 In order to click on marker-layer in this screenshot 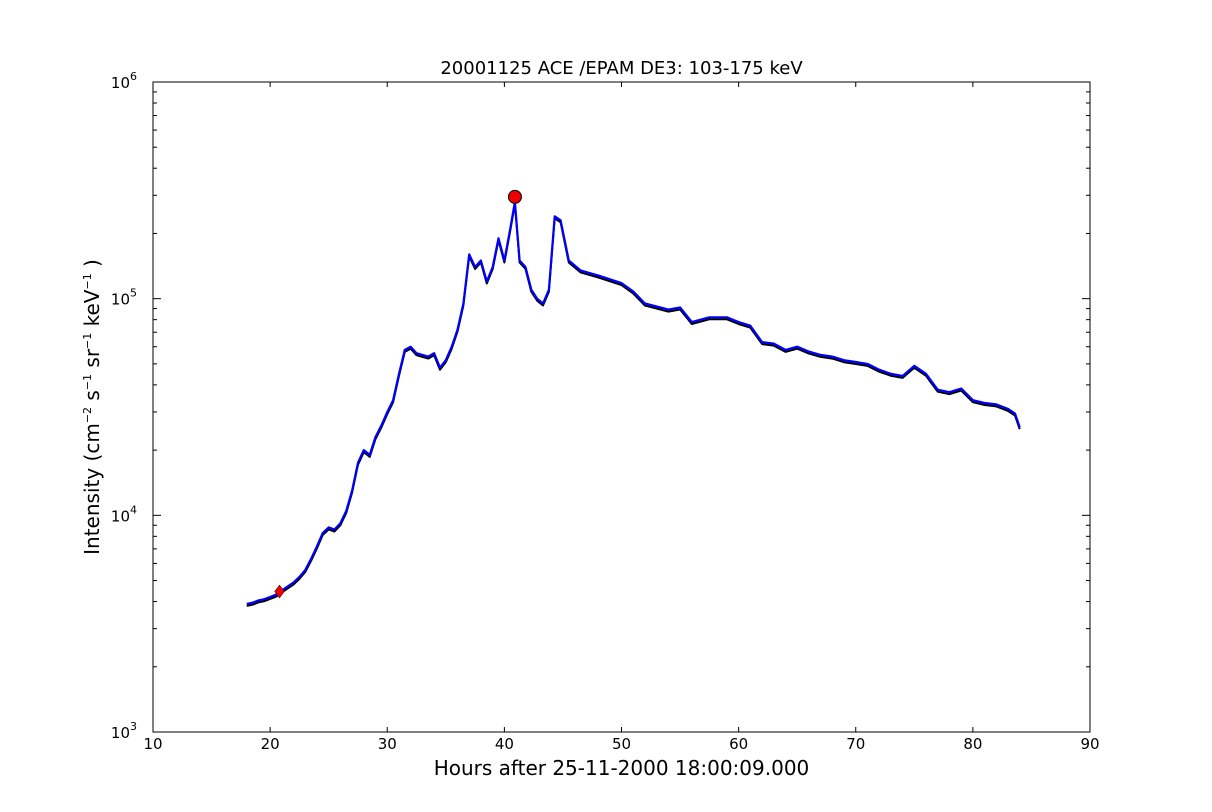, I will do `click(398, 394)`.